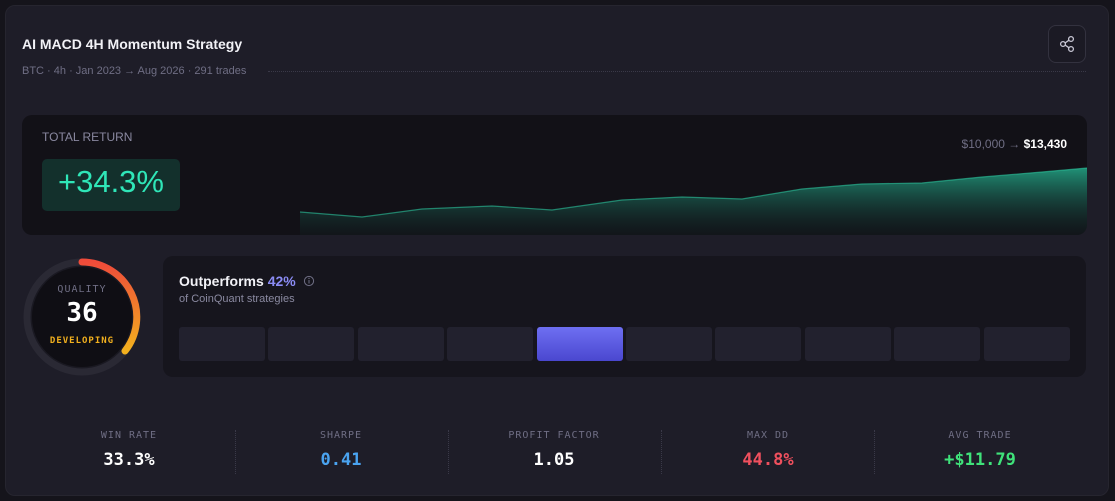  I want to click on quality-ring, so click(82, 317).